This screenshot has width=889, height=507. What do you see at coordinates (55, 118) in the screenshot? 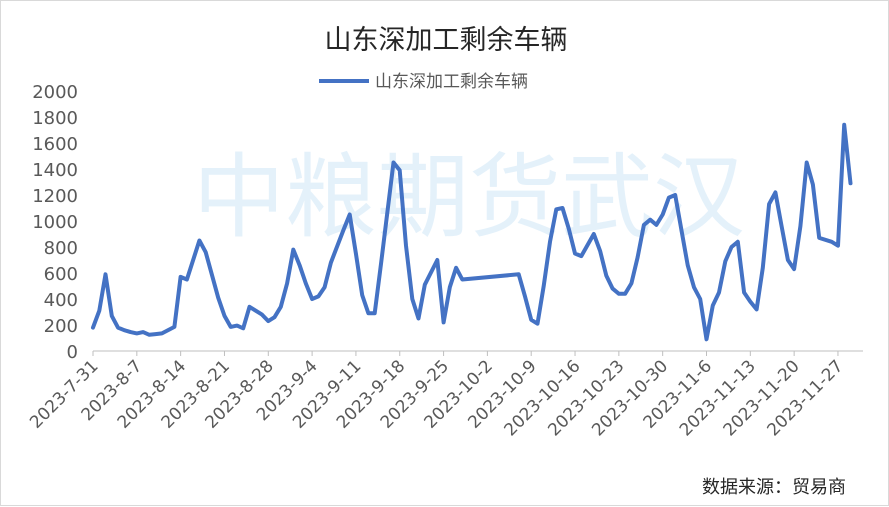
I see `y-tick-label: 1800` at bounding box center [55, 118].